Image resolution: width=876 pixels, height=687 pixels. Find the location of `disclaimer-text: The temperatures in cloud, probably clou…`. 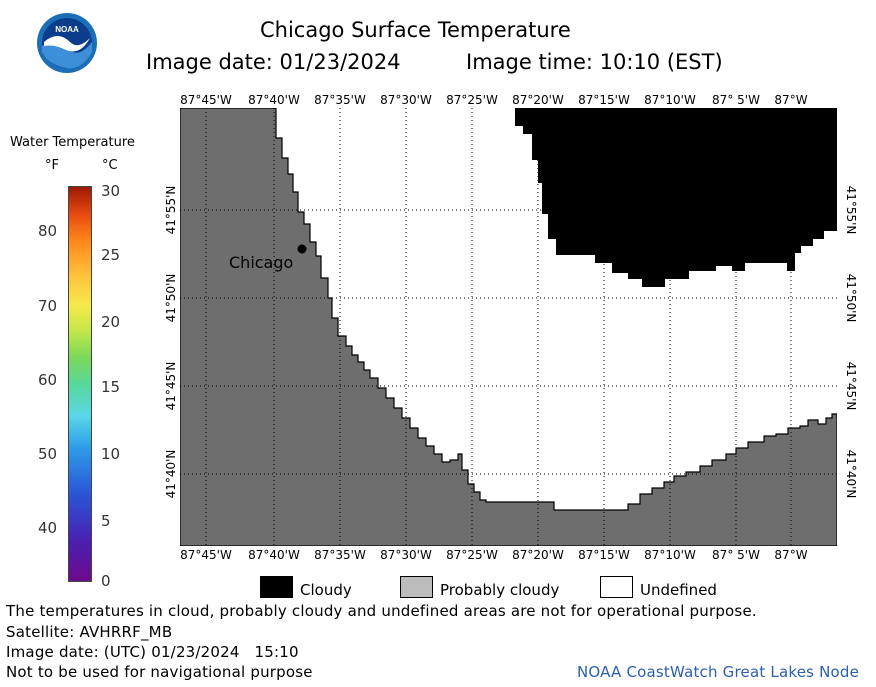

disclaimer-text: The temperatures in cloud, probably clou… is located at coordinates (381, 611).